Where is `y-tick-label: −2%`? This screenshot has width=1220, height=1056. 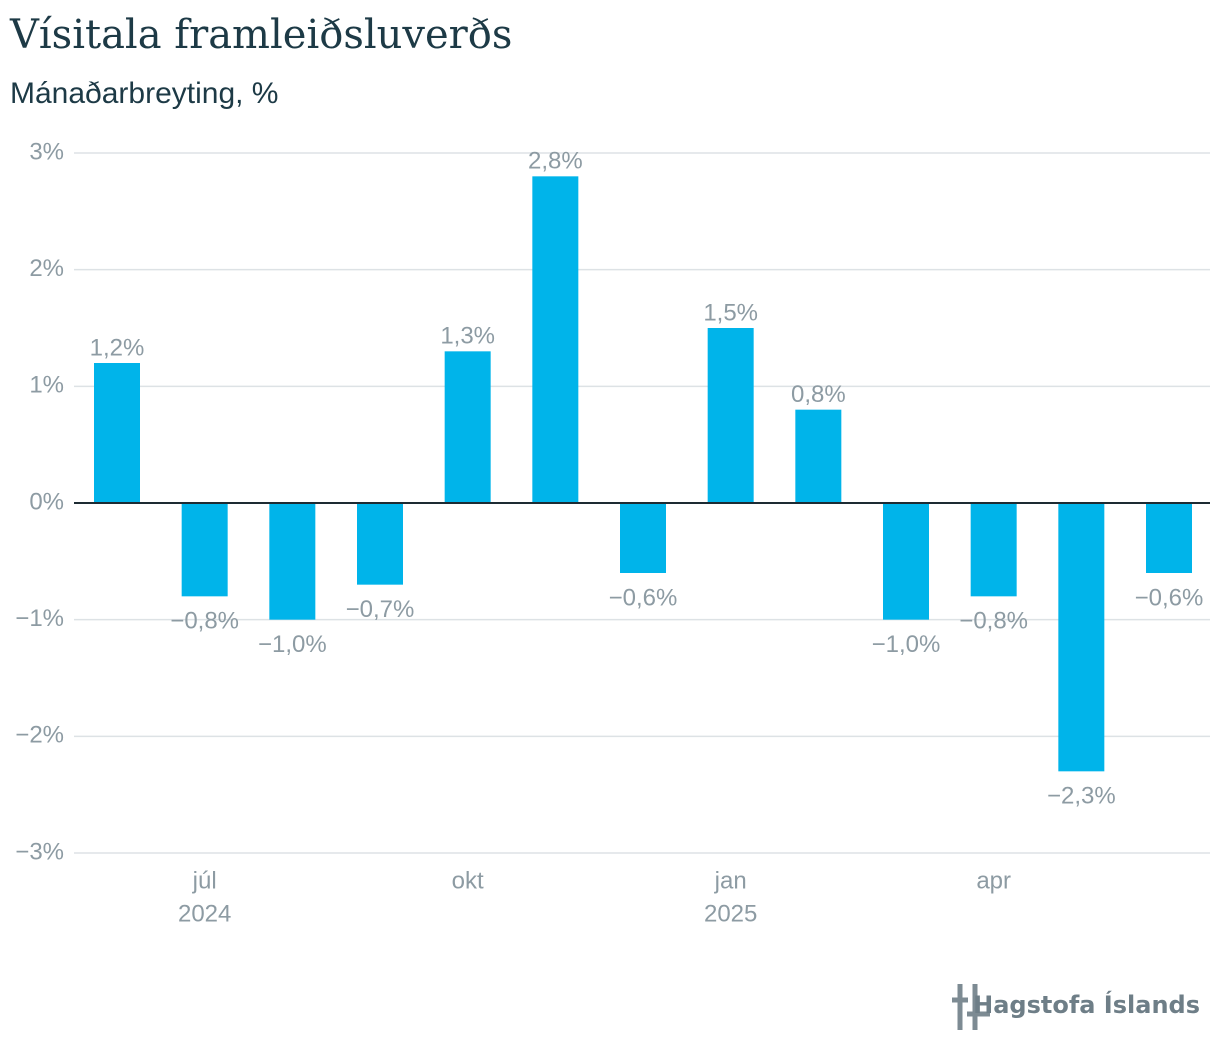
y-tick-label: −2% is located at coordinates (39, 735).